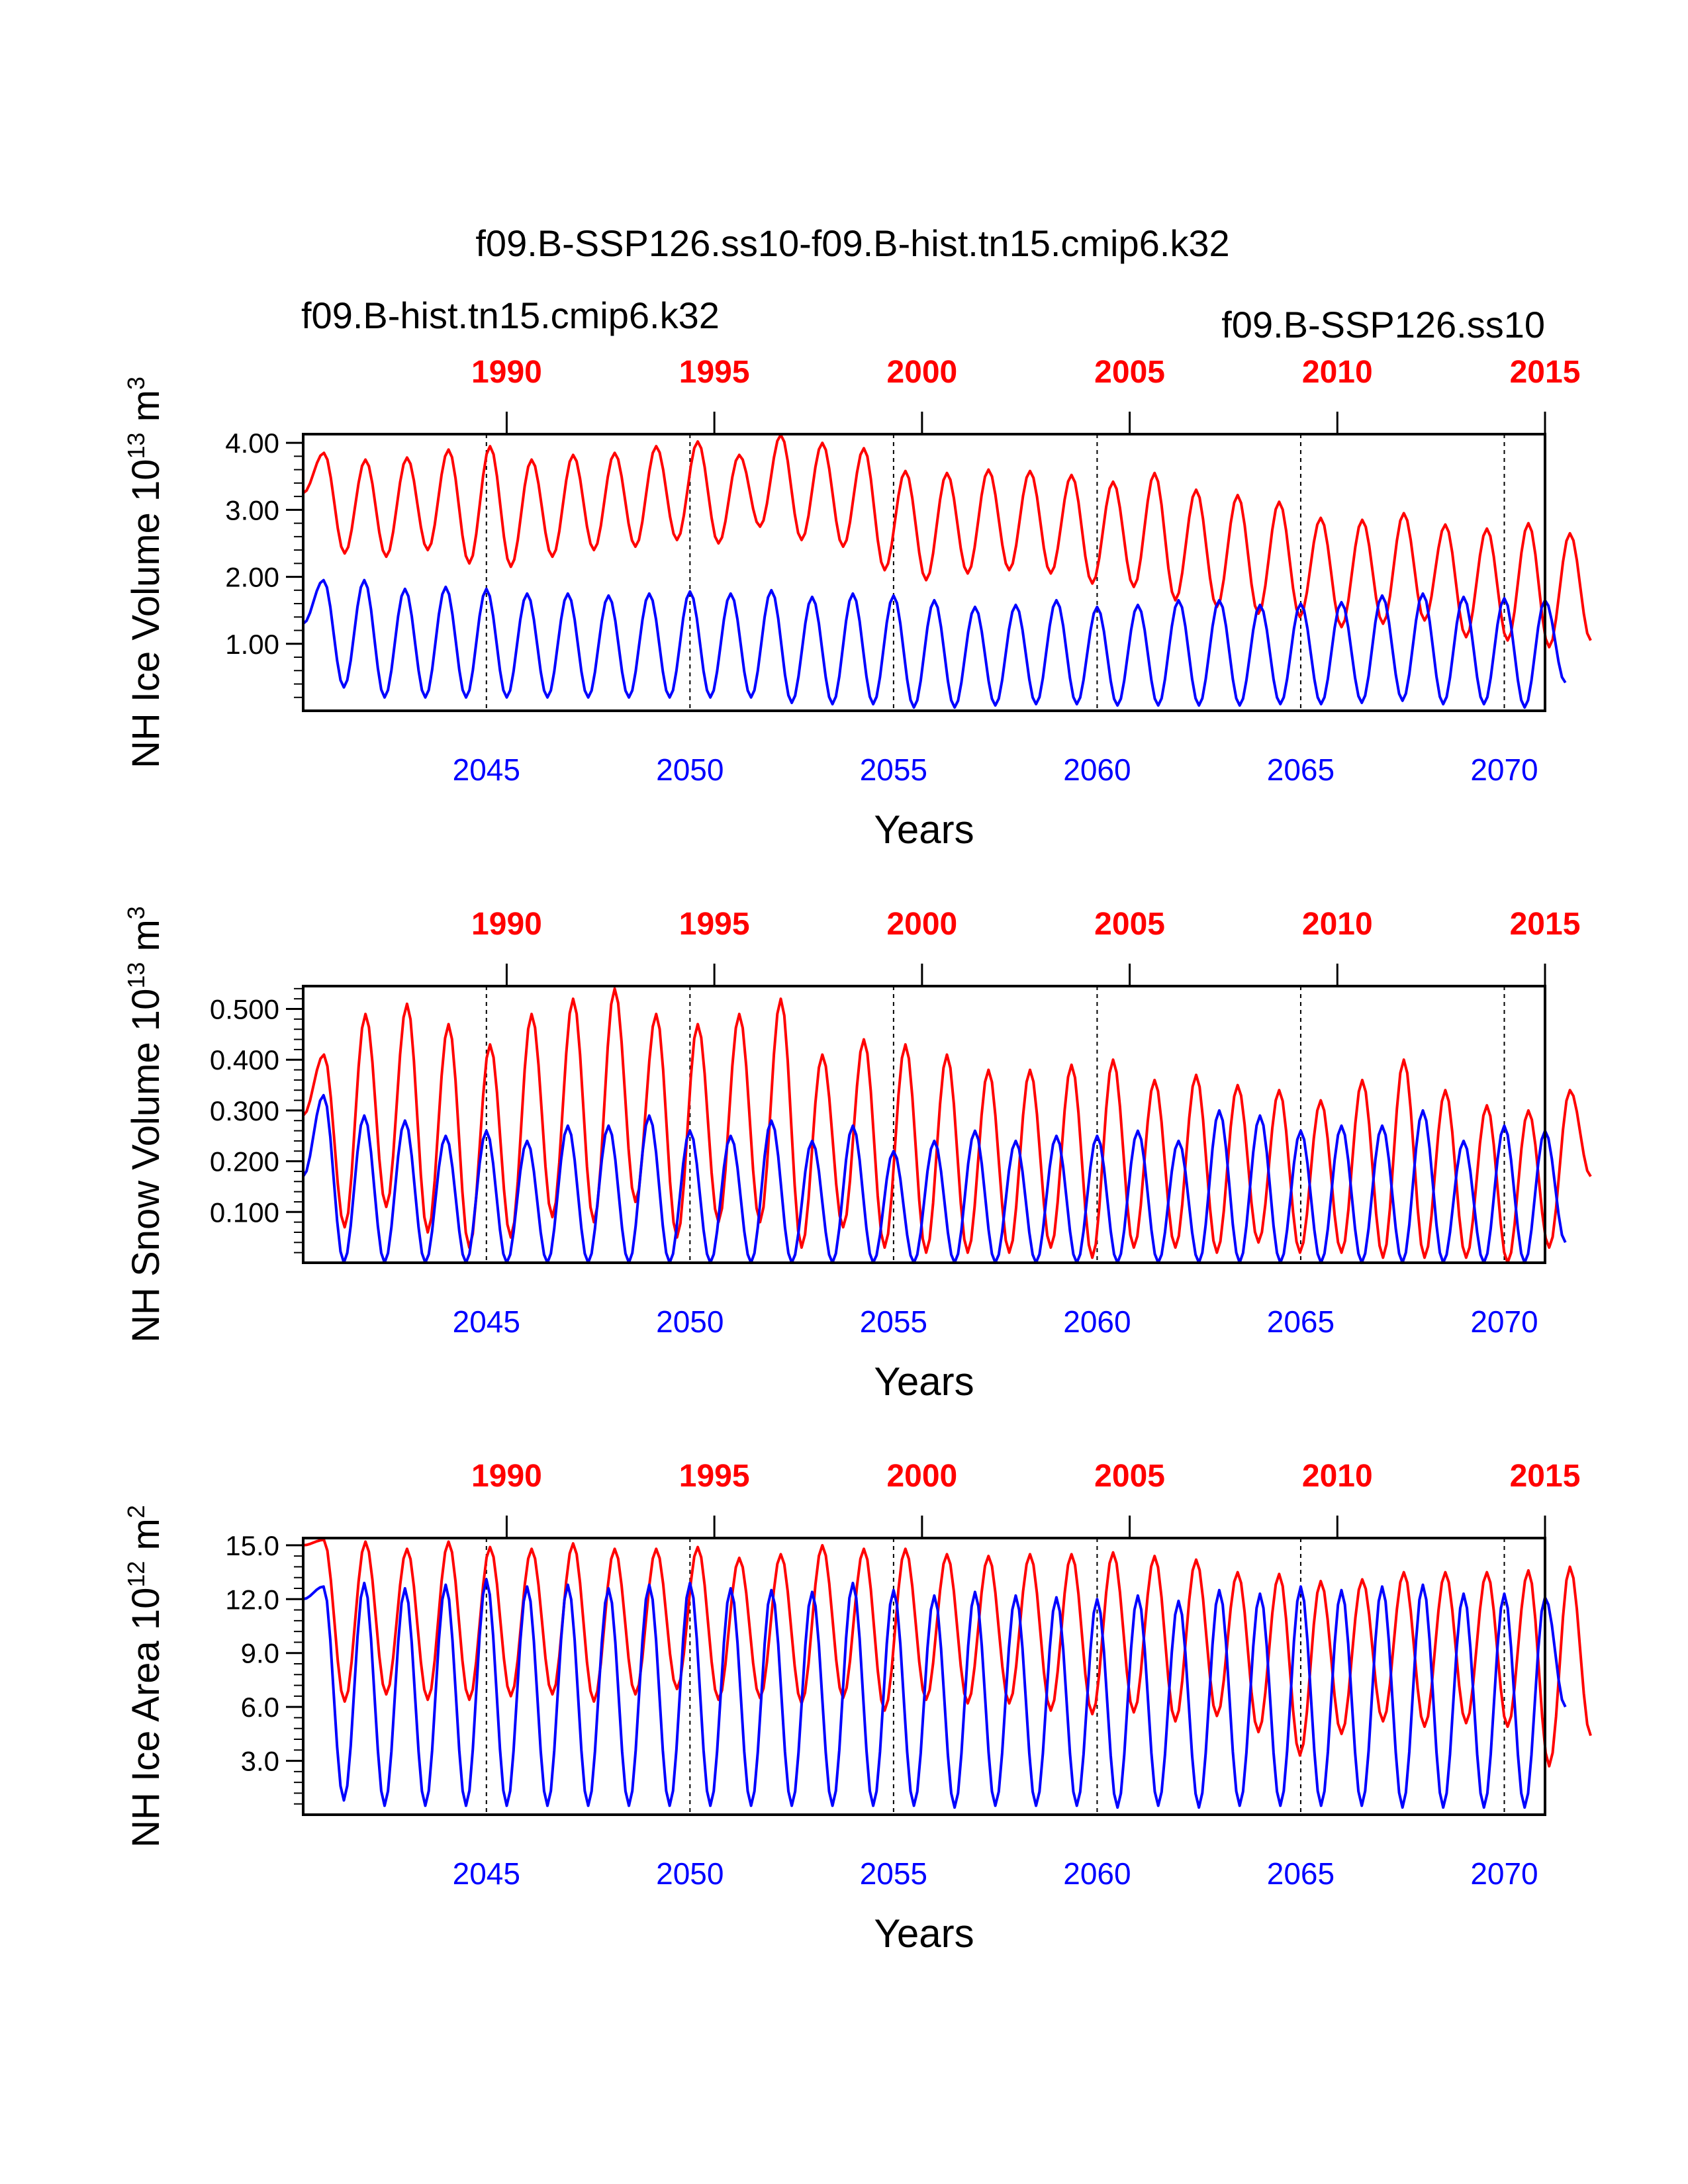 This screenshot has height=2184, width=1688. Describe the element at coordinates (136, 1511) in the screenshot. I see `y-axis-label-exponent: 2` at that location.